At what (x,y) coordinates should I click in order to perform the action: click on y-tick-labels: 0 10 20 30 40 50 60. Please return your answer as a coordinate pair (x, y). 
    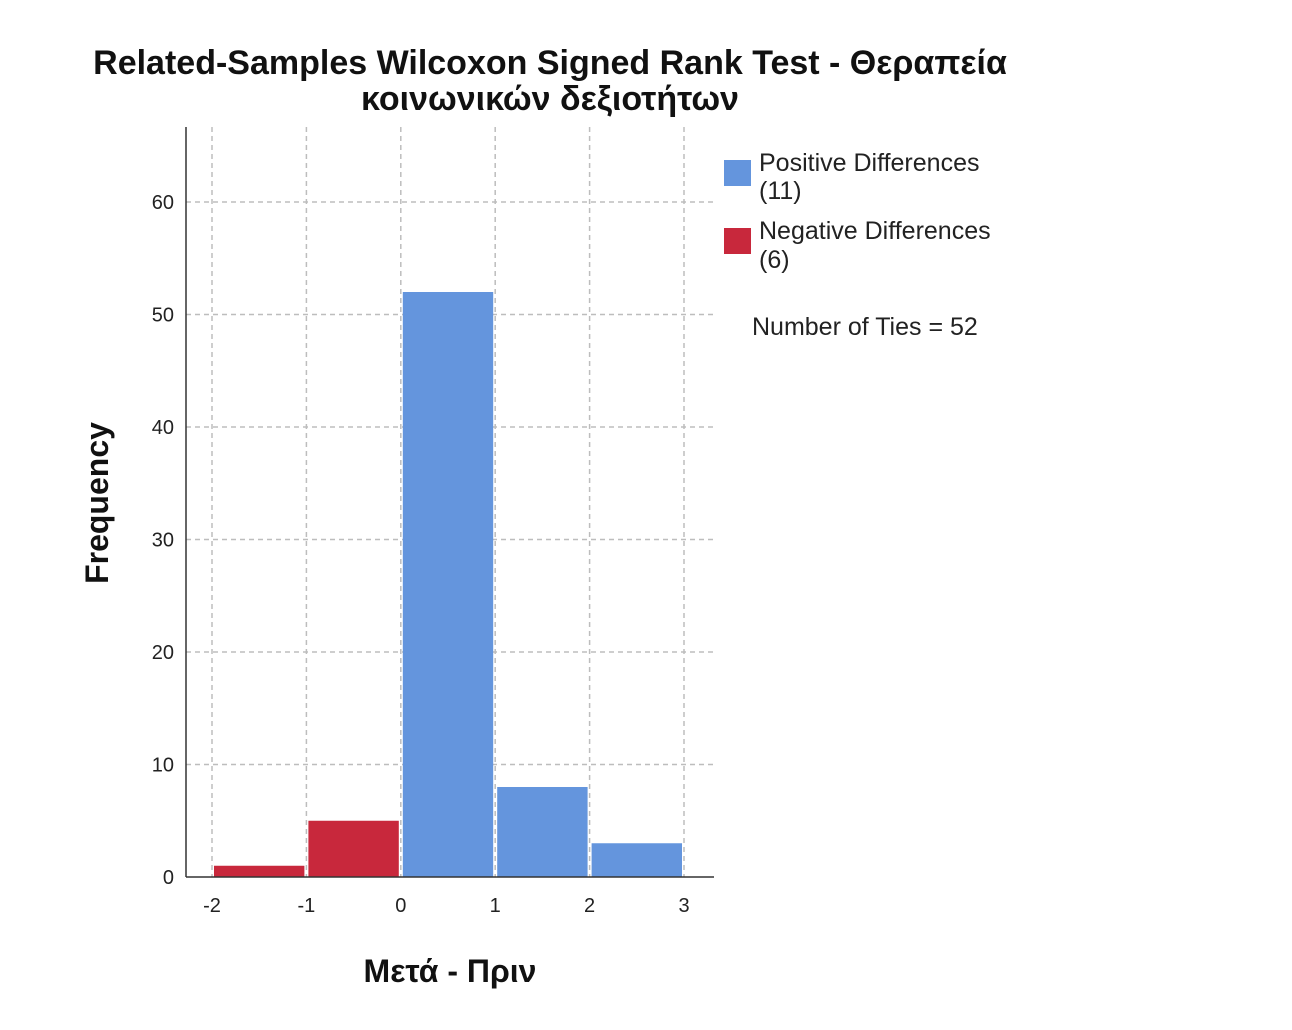
    Looking at the image, I should click on (163, 540).